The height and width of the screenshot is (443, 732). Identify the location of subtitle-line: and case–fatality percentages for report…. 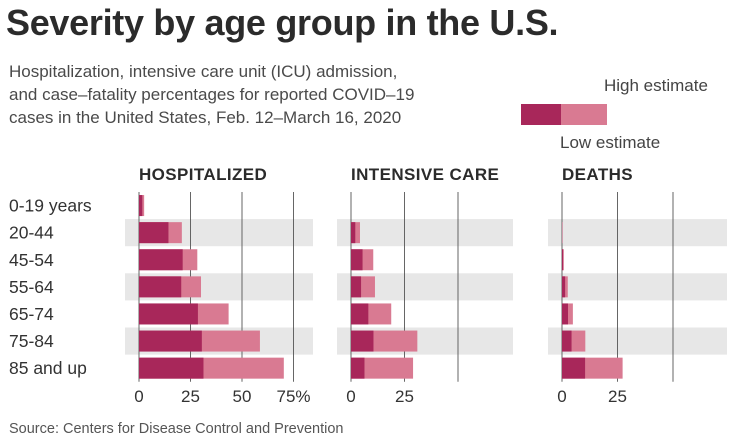
(212, 94).